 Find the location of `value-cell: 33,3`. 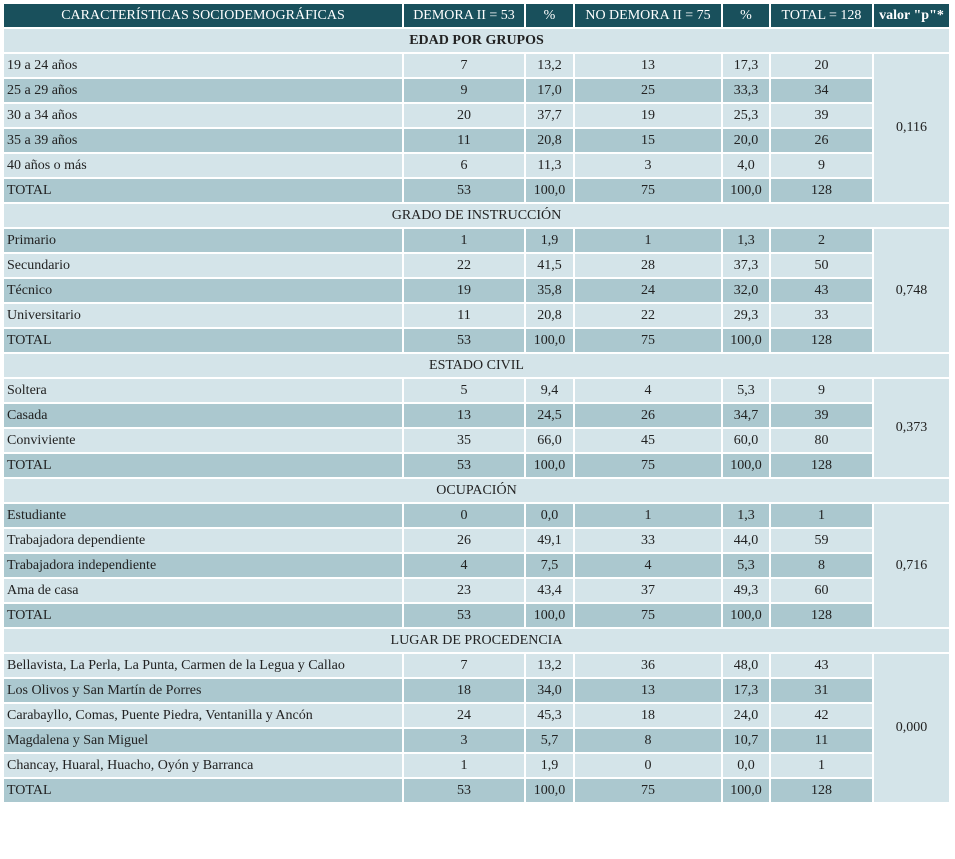

value-cell: 33,3 is located at coordinates (746, 90).